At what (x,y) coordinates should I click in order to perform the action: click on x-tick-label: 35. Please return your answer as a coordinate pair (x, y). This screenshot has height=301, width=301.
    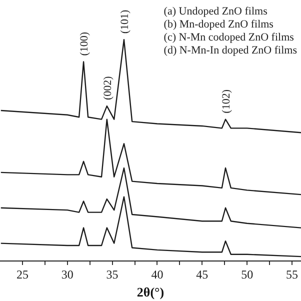
    Looking at the image, I should click on (112, 274).